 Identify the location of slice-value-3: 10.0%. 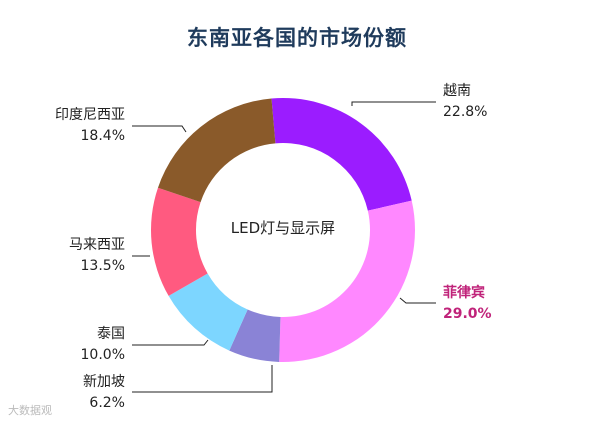
(103, 355).